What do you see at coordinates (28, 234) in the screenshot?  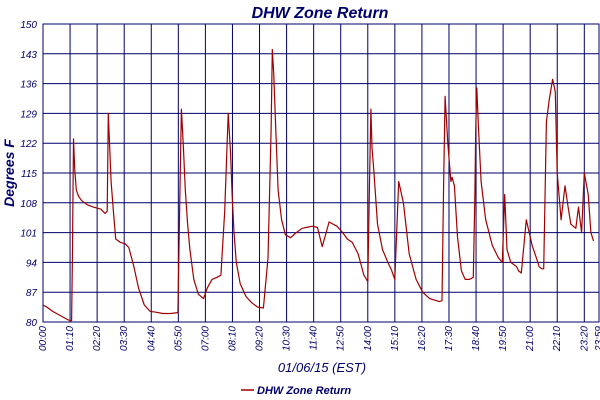 I see `y-tick-label: 101` at bounding box center [28, 234].